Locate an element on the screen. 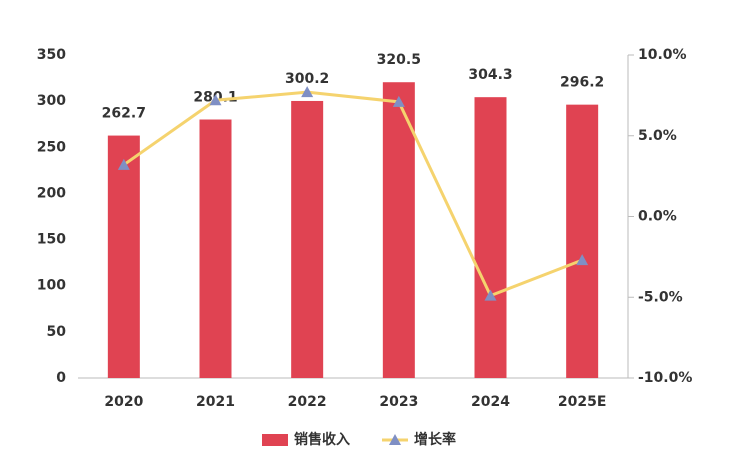 The height and width of the screenshot is (471, 750). x-tick-label: 2025E is located at coordinates (582, 402).